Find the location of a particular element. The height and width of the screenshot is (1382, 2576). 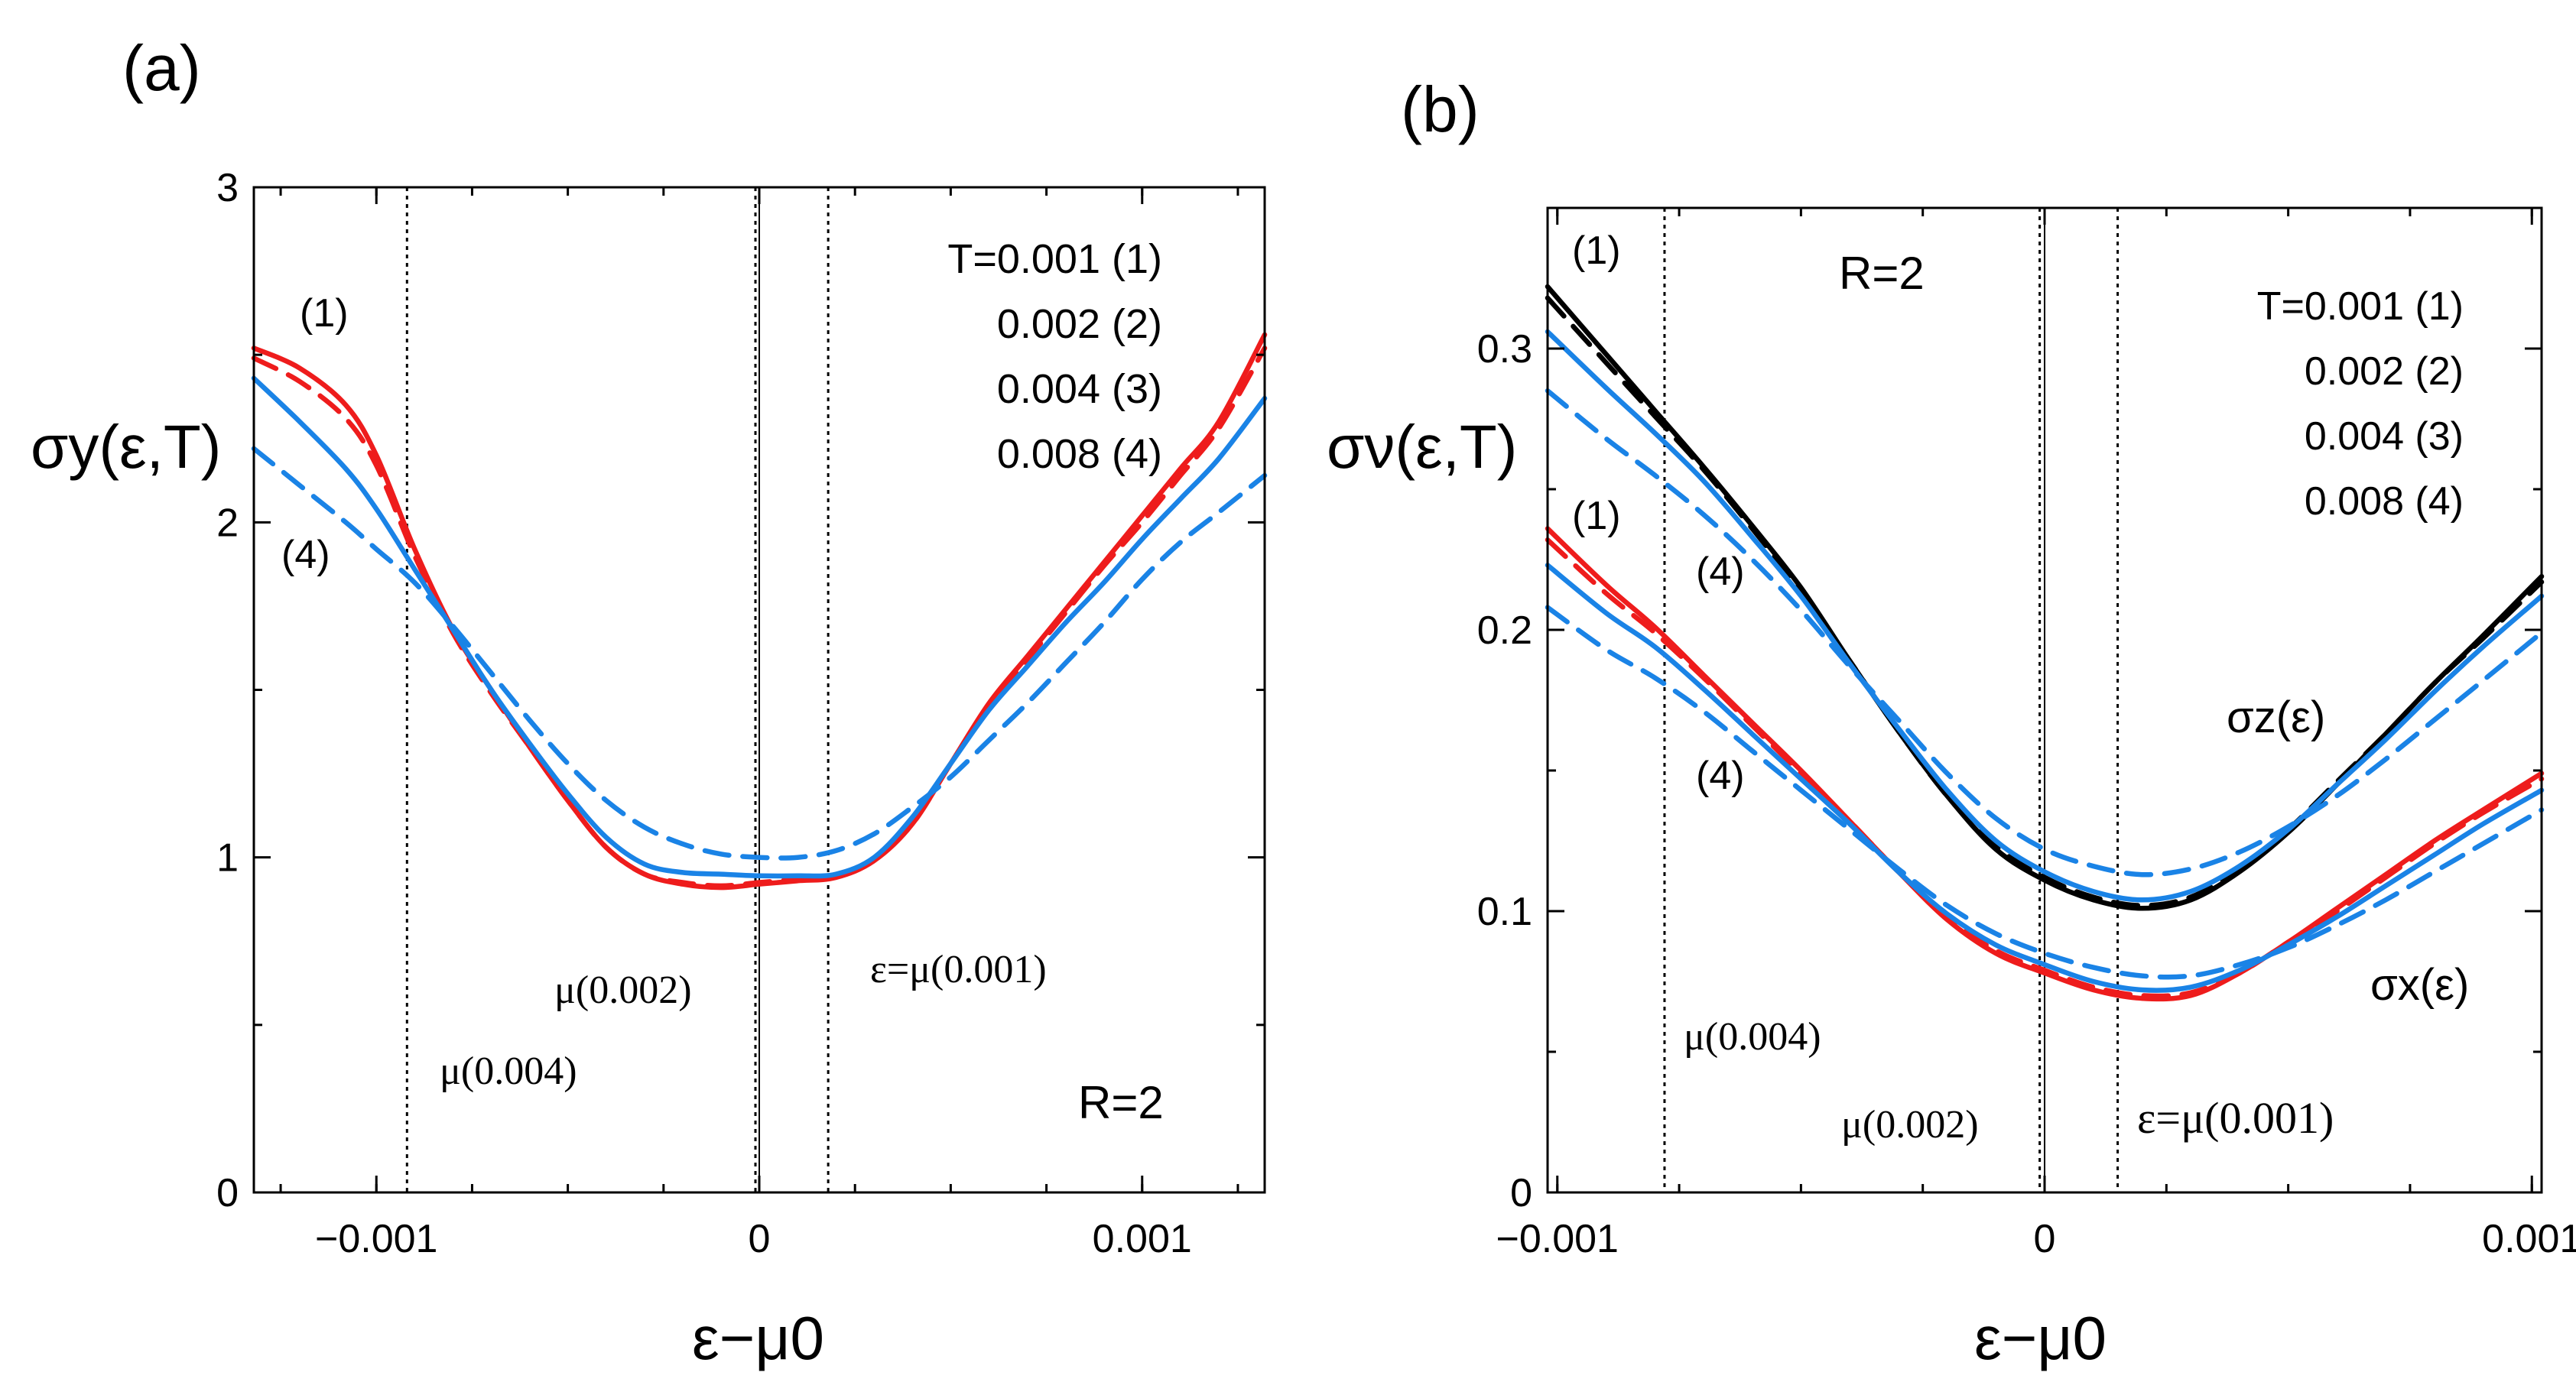

panel-b-curve-label-z4: (4) is located at coordinates (1721, 572).